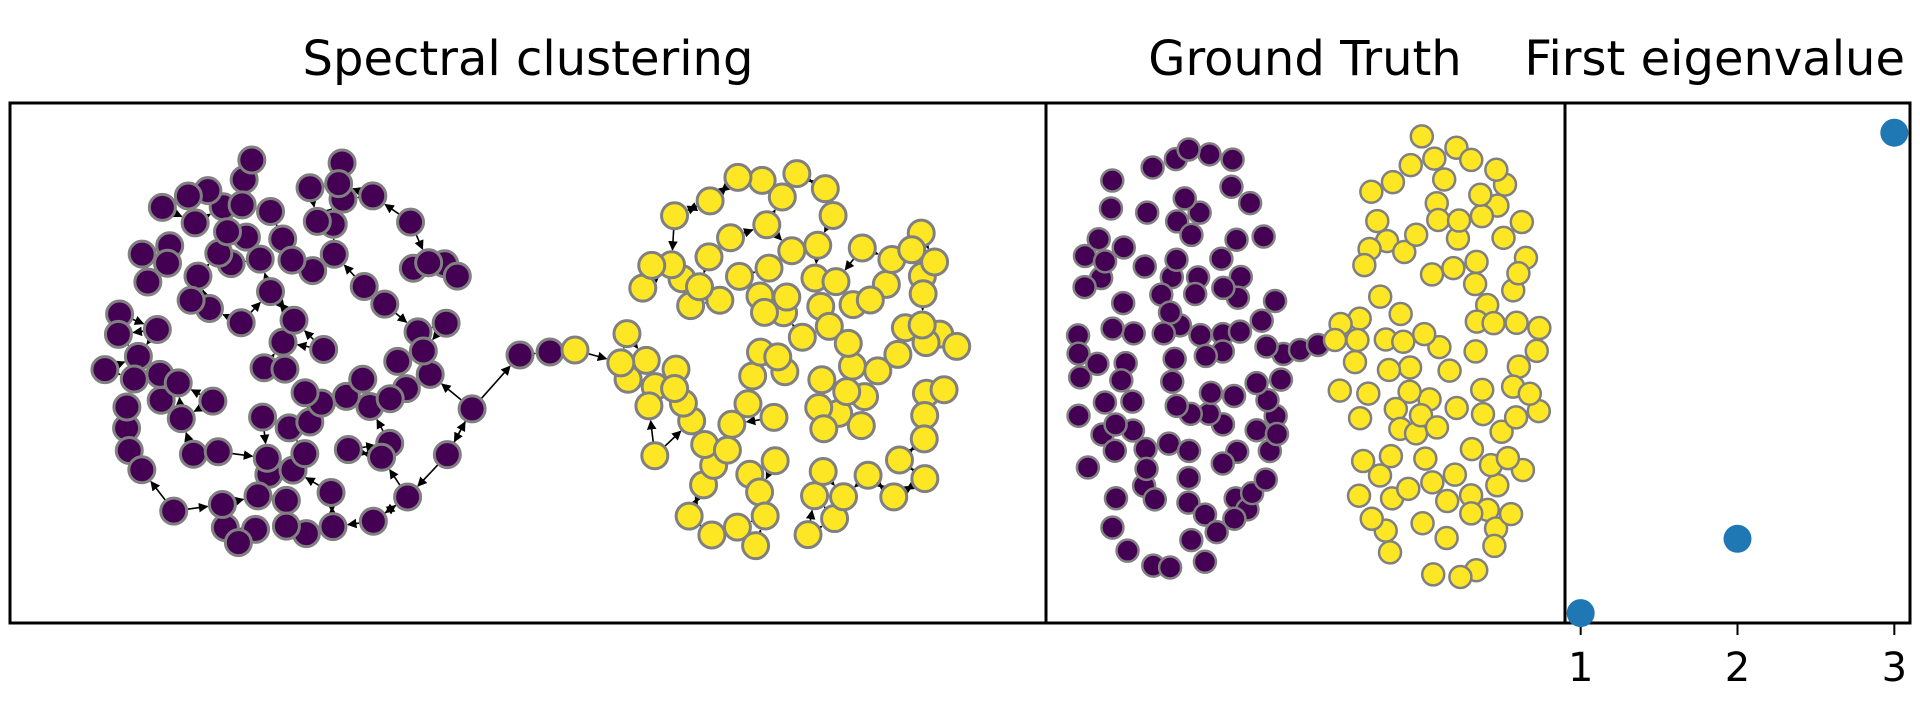  What do you see at coordinates (1737, 538) in the screenshot?
I see `eigenvalue-point` at bounding box center [1737, 538].